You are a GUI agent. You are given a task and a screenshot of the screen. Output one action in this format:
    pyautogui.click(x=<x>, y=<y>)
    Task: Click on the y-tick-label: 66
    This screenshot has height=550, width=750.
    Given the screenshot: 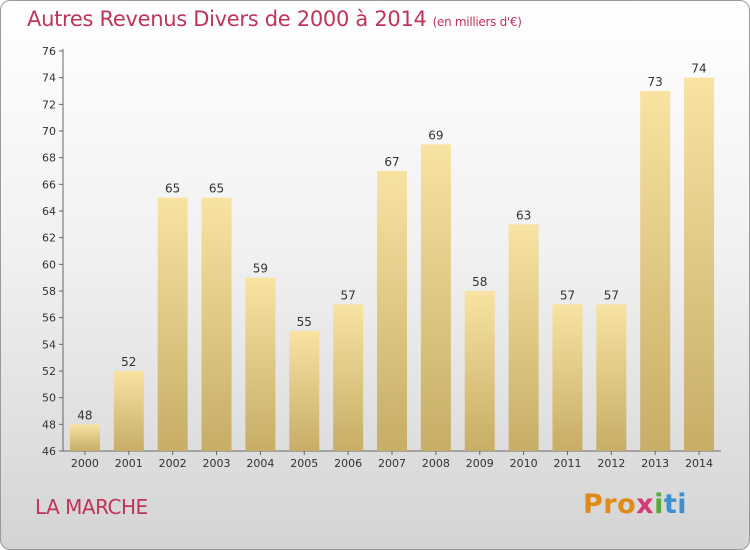 What is the action you would take?
    pyautogui.click(x=49, y=184)
    